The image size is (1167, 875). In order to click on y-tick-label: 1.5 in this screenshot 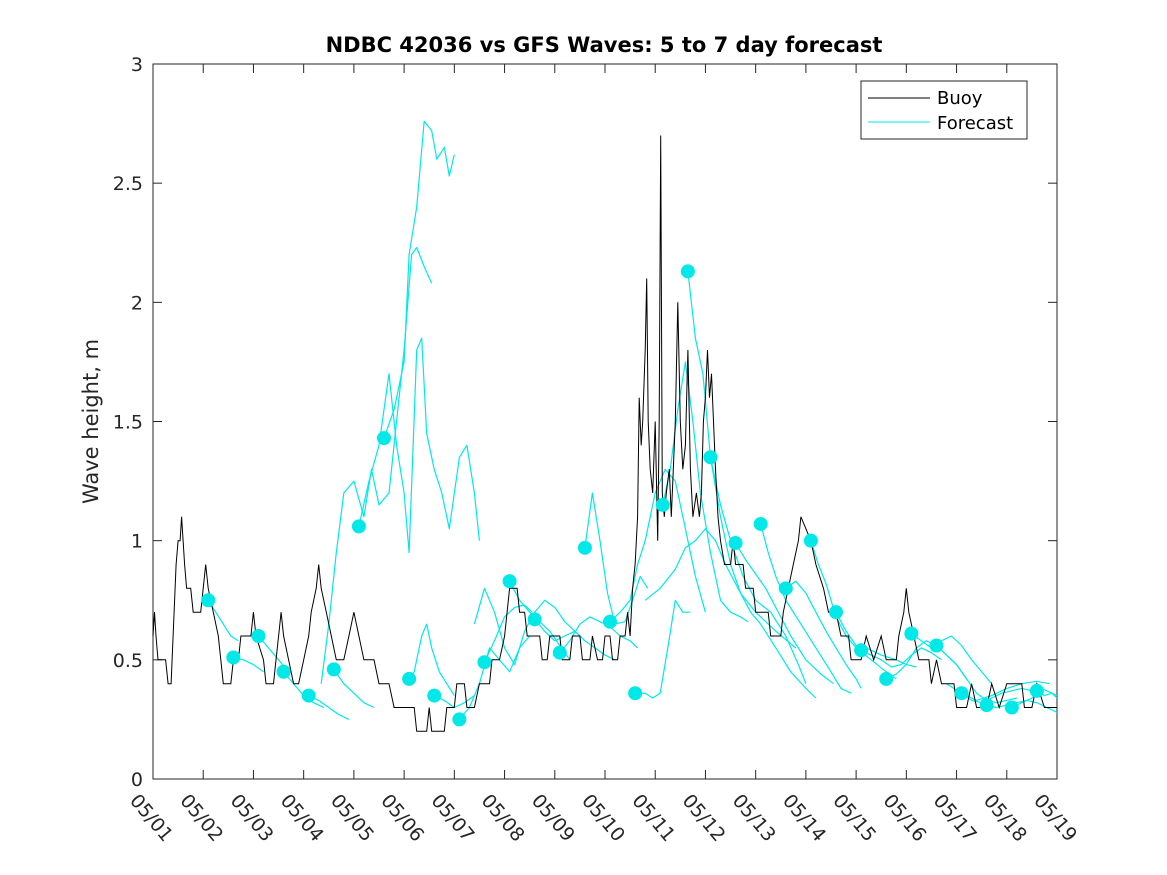, I will do `click(128, 423)`.